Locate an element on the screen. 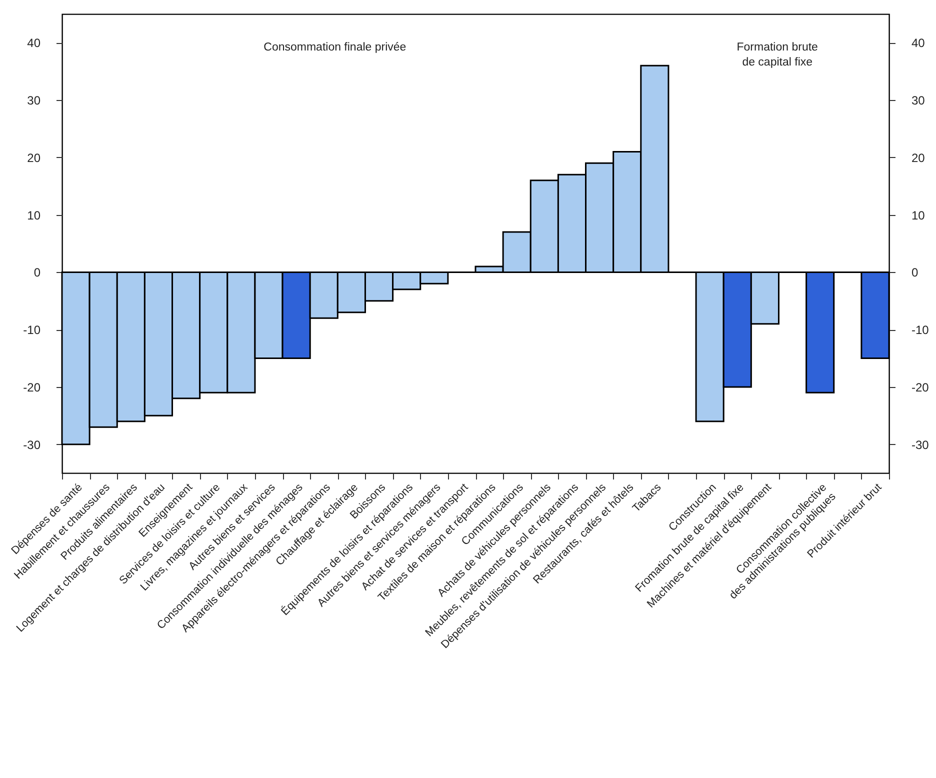 Image resolution: width=936 pixels, height=778 pixels. y-tick-label: -10 is located at coordinates (32, 330).